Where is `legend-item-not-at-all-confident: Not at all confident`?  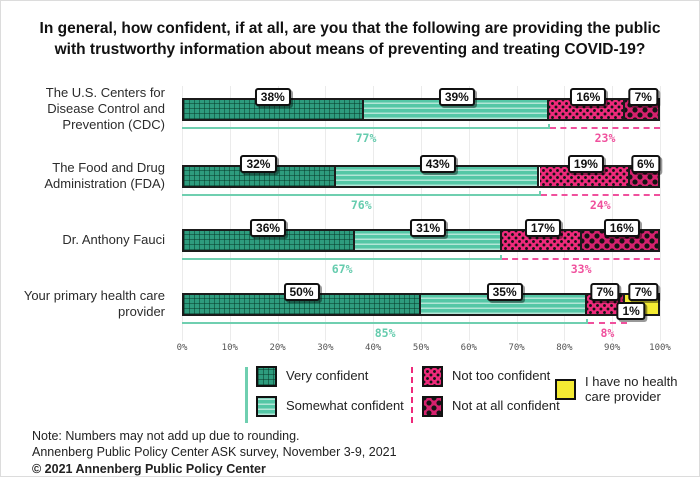 legend-item-not-at-all-confident: Not at all confident is located at coordinates (491, 406).